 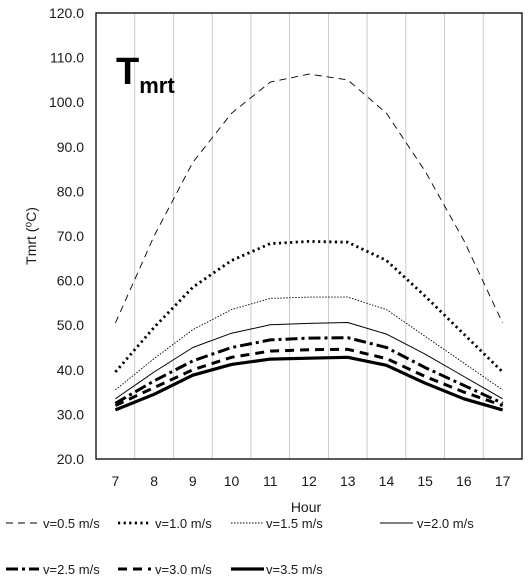 I want to click on y-tick-label: 20.0, so click(x=70, y=459).